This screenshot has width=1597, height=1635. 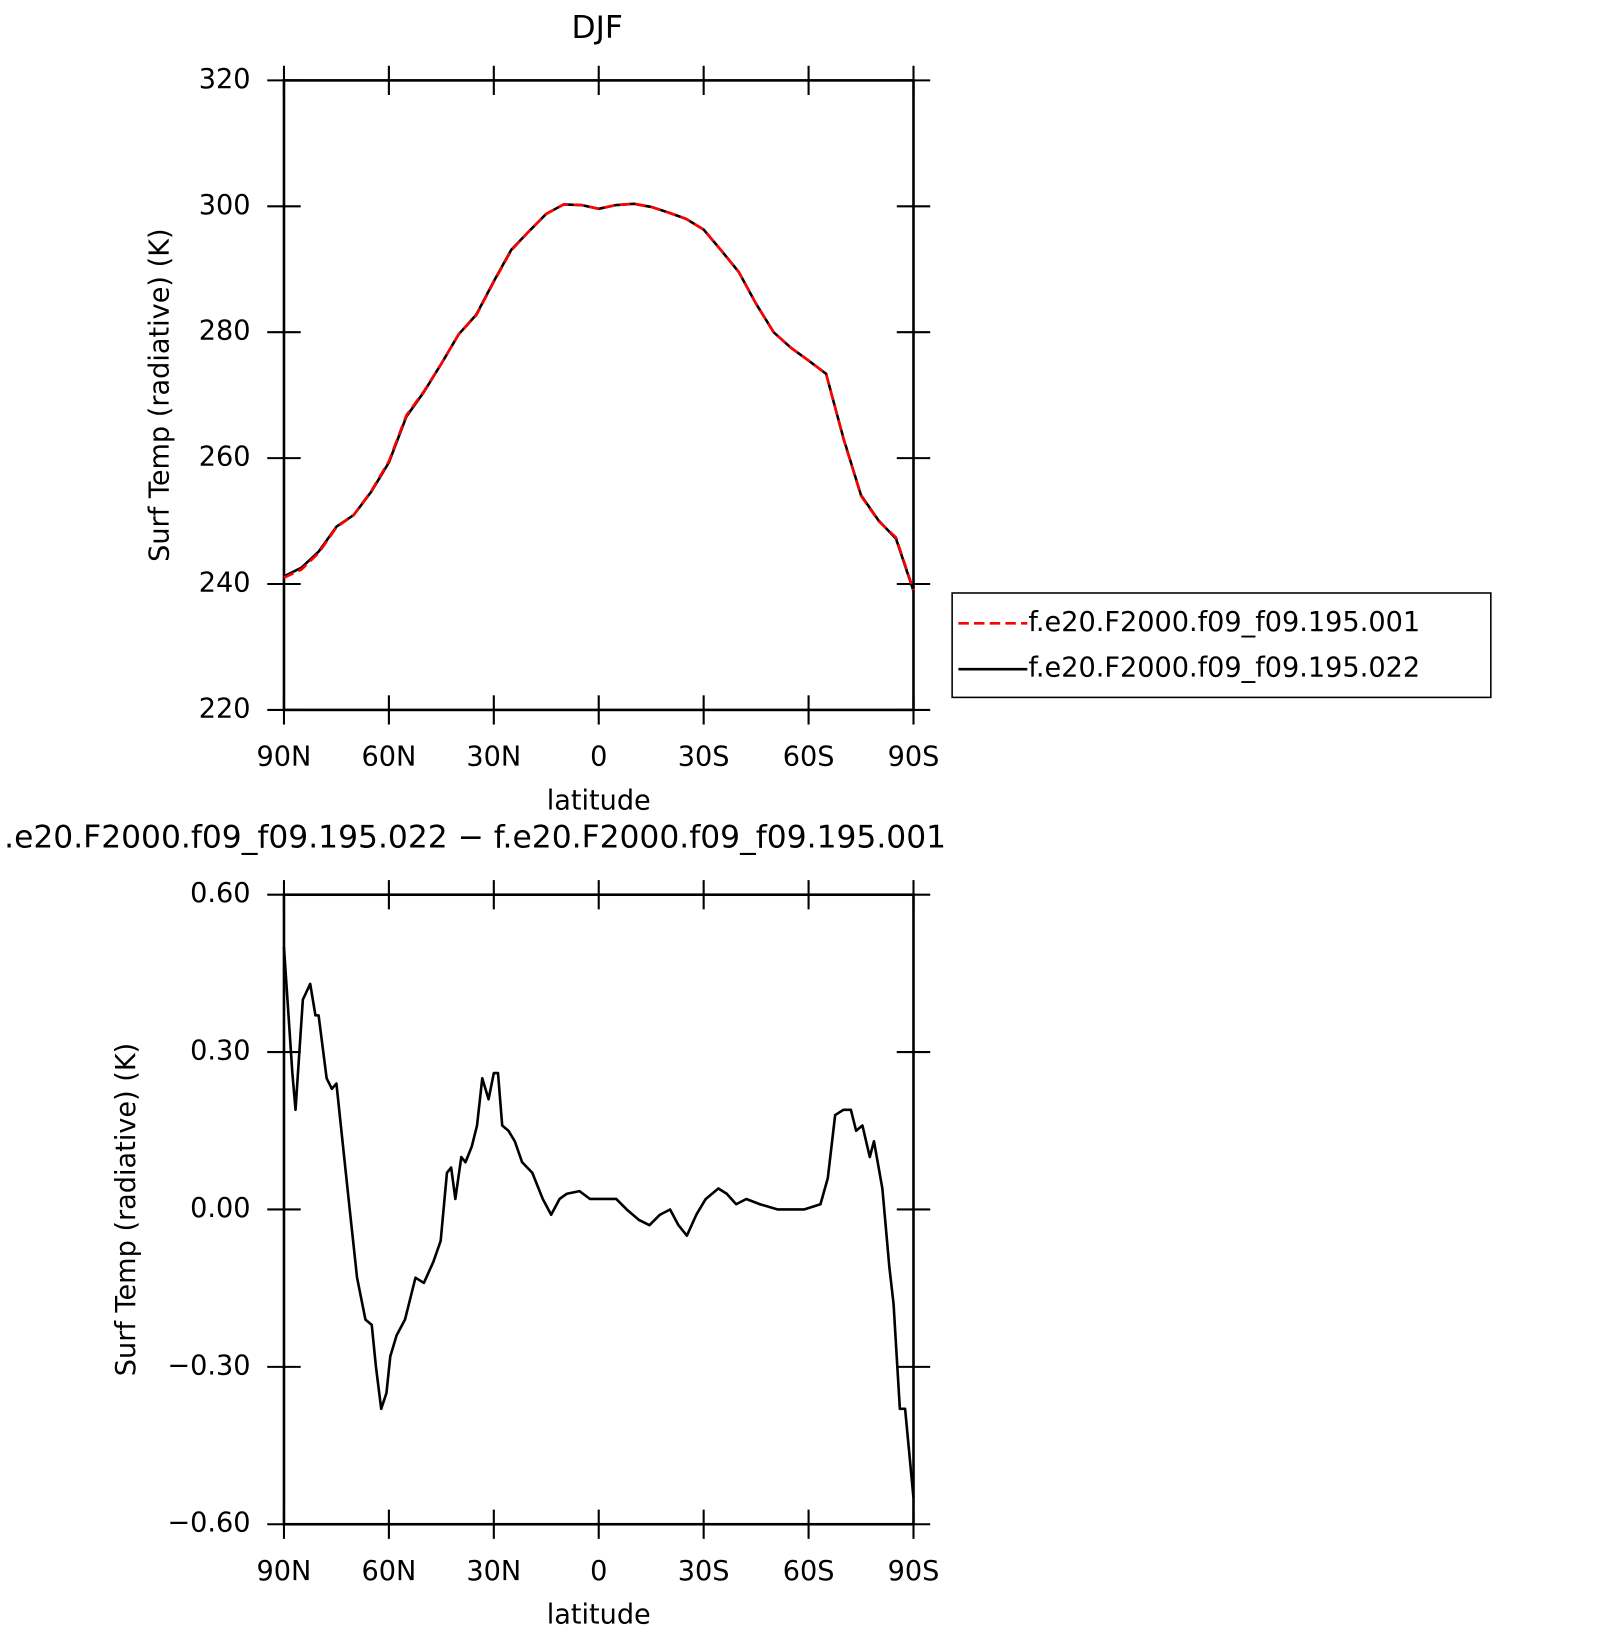 What do you see at coordinates (220, 1051) in the screenshot?
I see `y-tick-label: 0.30` at bounding box center [220, 1051].